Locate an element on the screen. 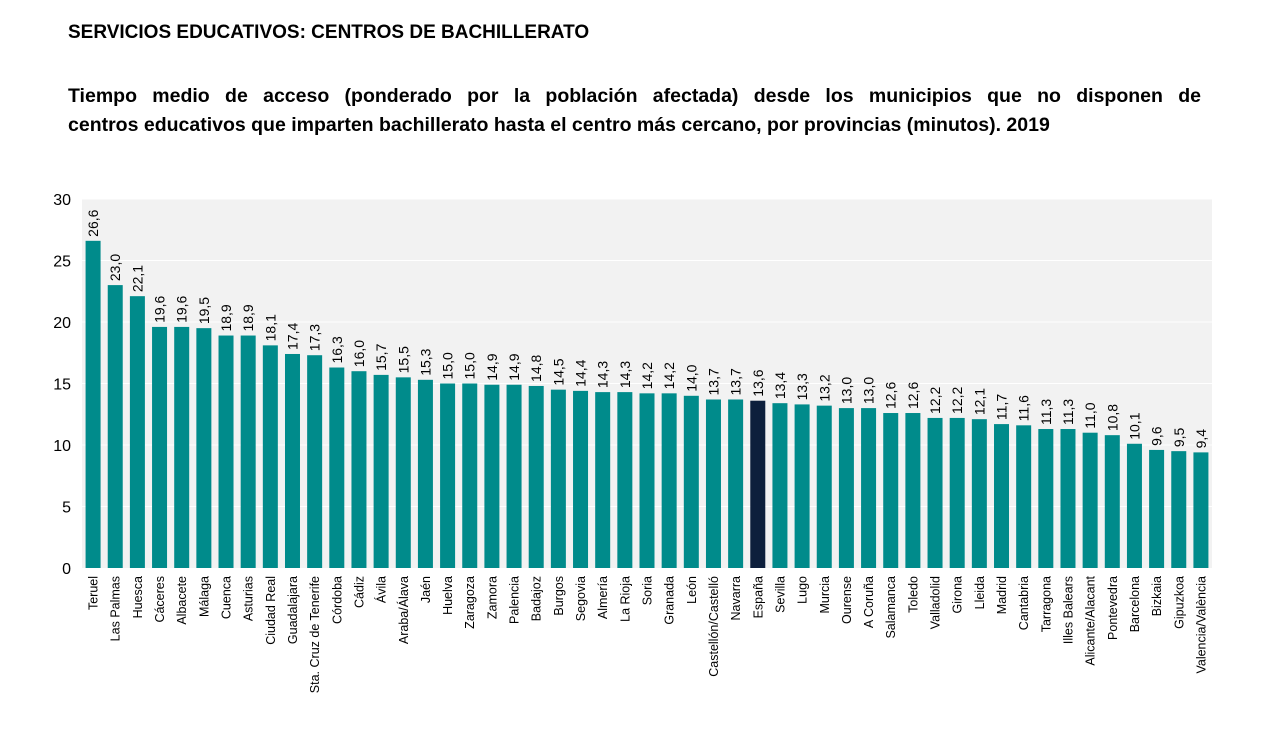 Image resolution: width=1283 pixels, height=740 pixels. data-label: 10,8 is located at coordinates (1112, 417).